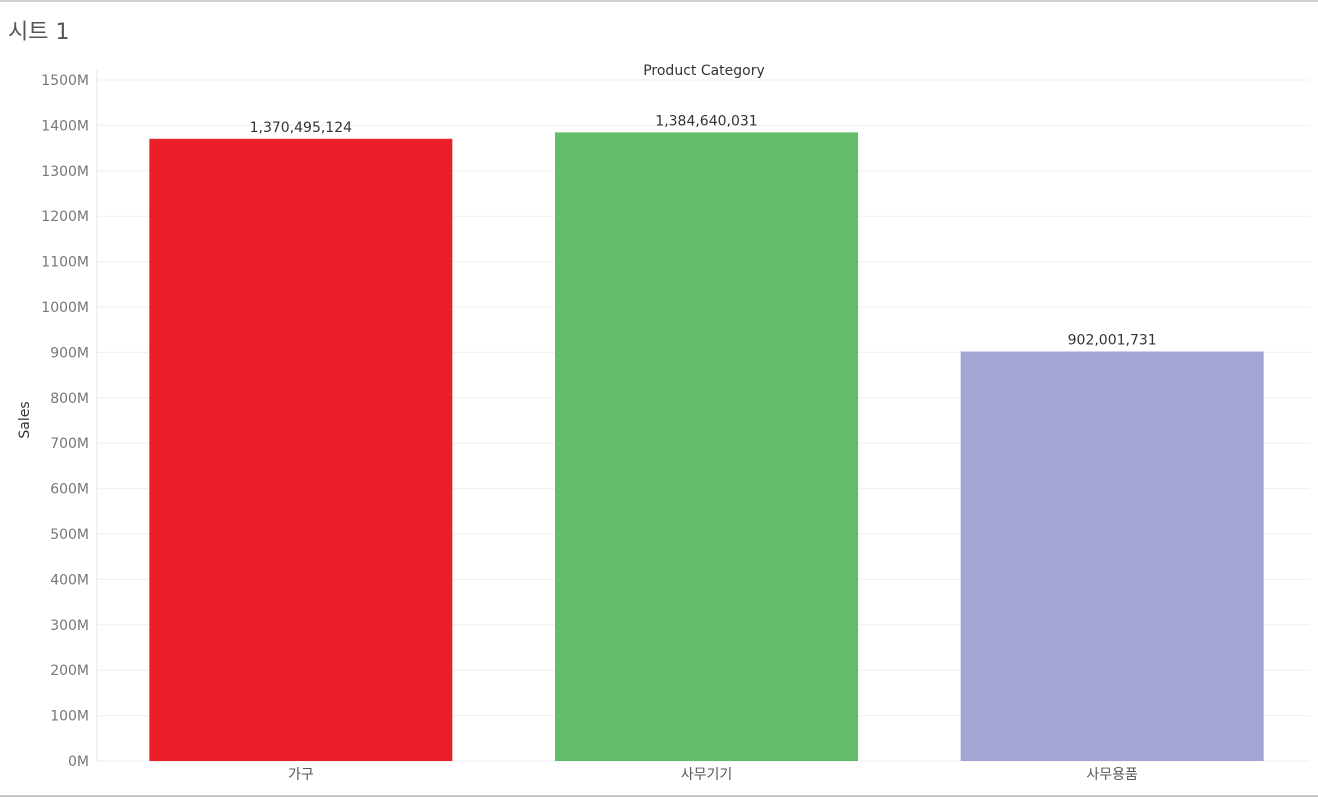 The image size is (1318, 797). Describe the element at coordinates (65, 172) in the screenshot. I see `y-tick-label: 1300M` at that location.